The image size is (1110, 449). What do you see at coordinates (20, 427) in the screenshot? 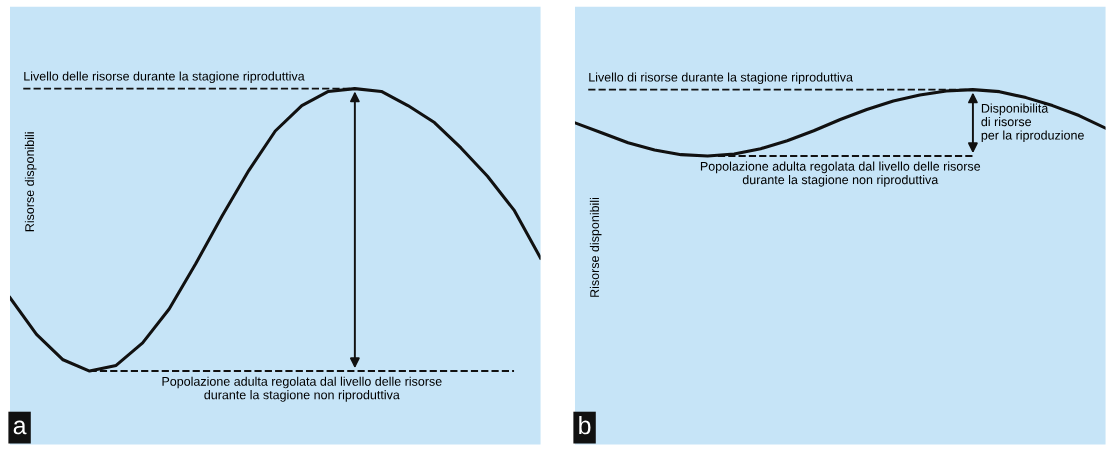
I see `text: a` at bounding box center [20, 427].